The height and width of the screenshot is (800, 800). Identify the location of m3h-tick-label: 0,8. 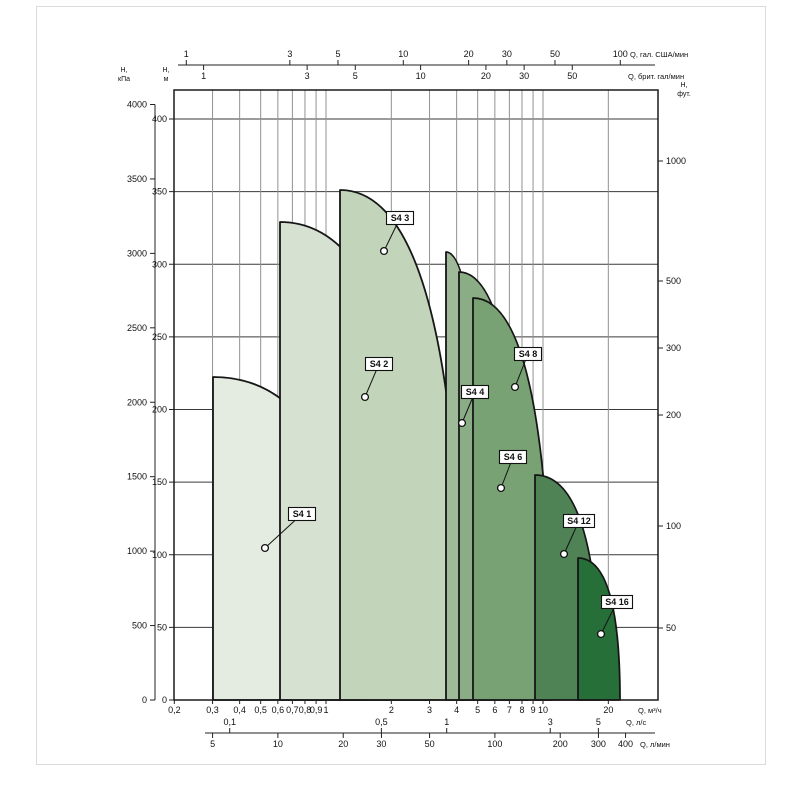
(305, 710).